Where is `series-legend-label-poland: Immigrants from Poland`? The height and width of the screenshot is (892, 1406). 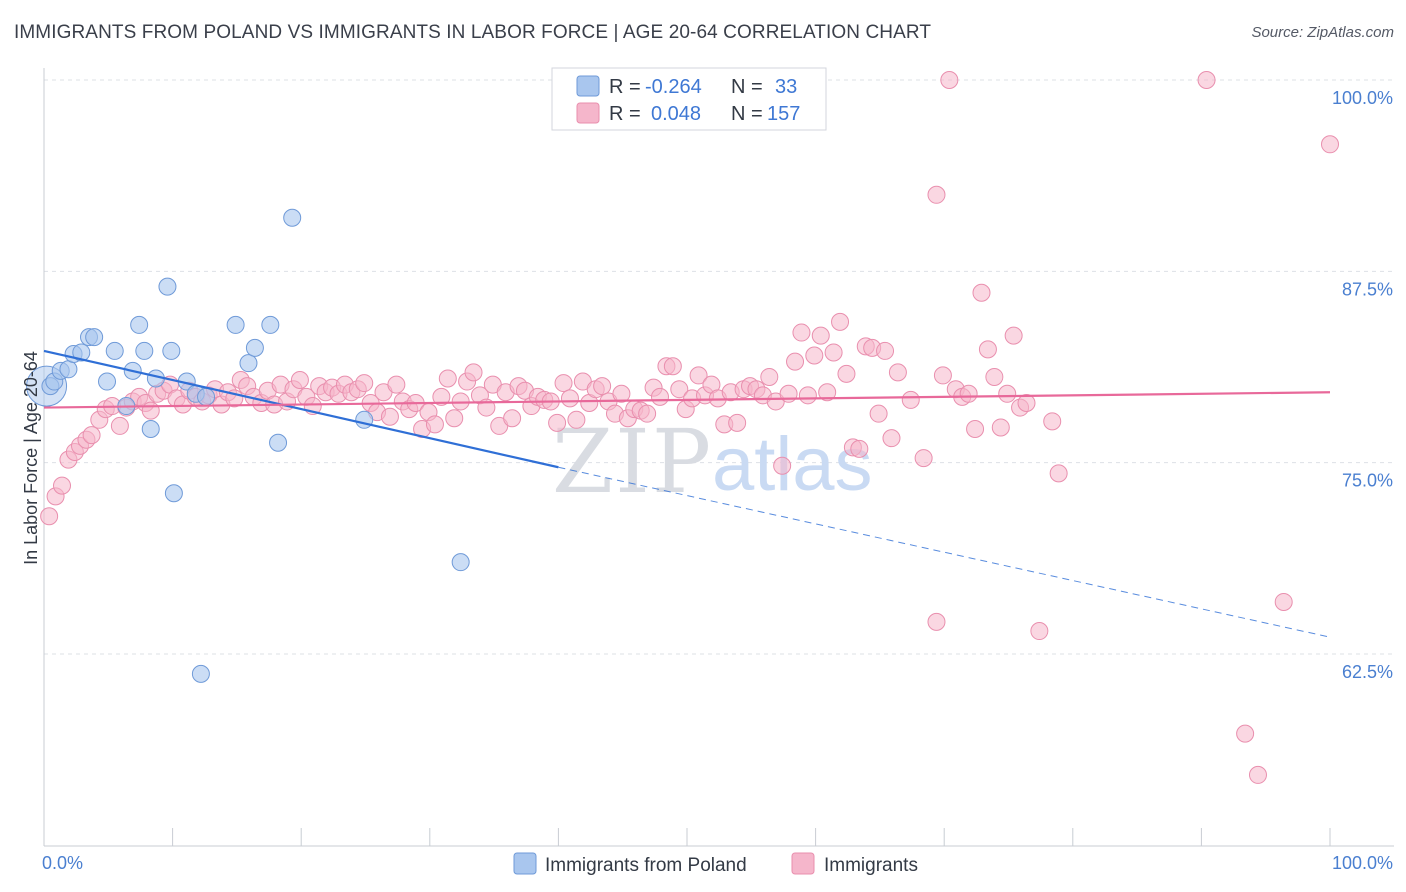
series-legend-label-poland: Immigrants from Poland is located at coordinates (646, 865).